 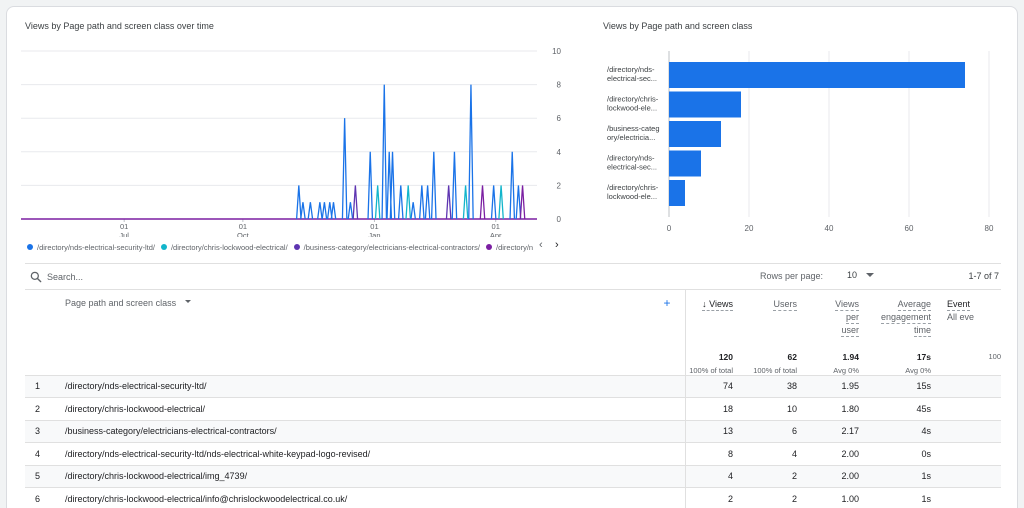 I want to click on row-views: 2, so click(x=713, y=497).